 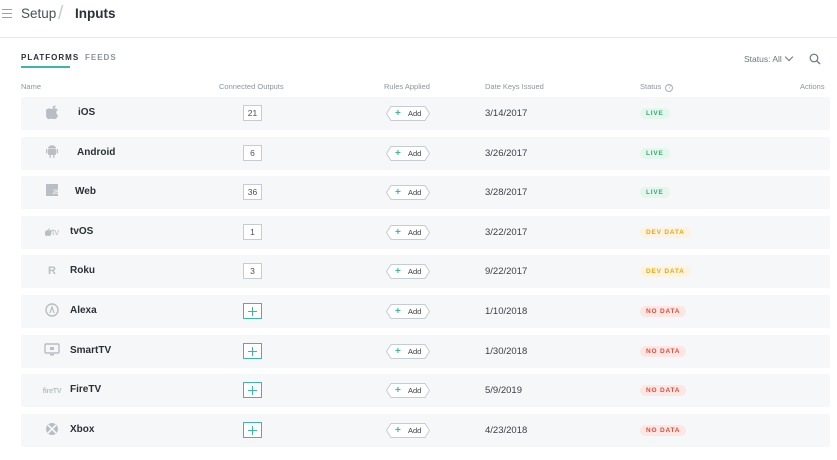 What do you see at coordinates (506, 192) in the screenshot?
I see `date-keys-issued: 3/28/2017` at bounding box center [506, 192].